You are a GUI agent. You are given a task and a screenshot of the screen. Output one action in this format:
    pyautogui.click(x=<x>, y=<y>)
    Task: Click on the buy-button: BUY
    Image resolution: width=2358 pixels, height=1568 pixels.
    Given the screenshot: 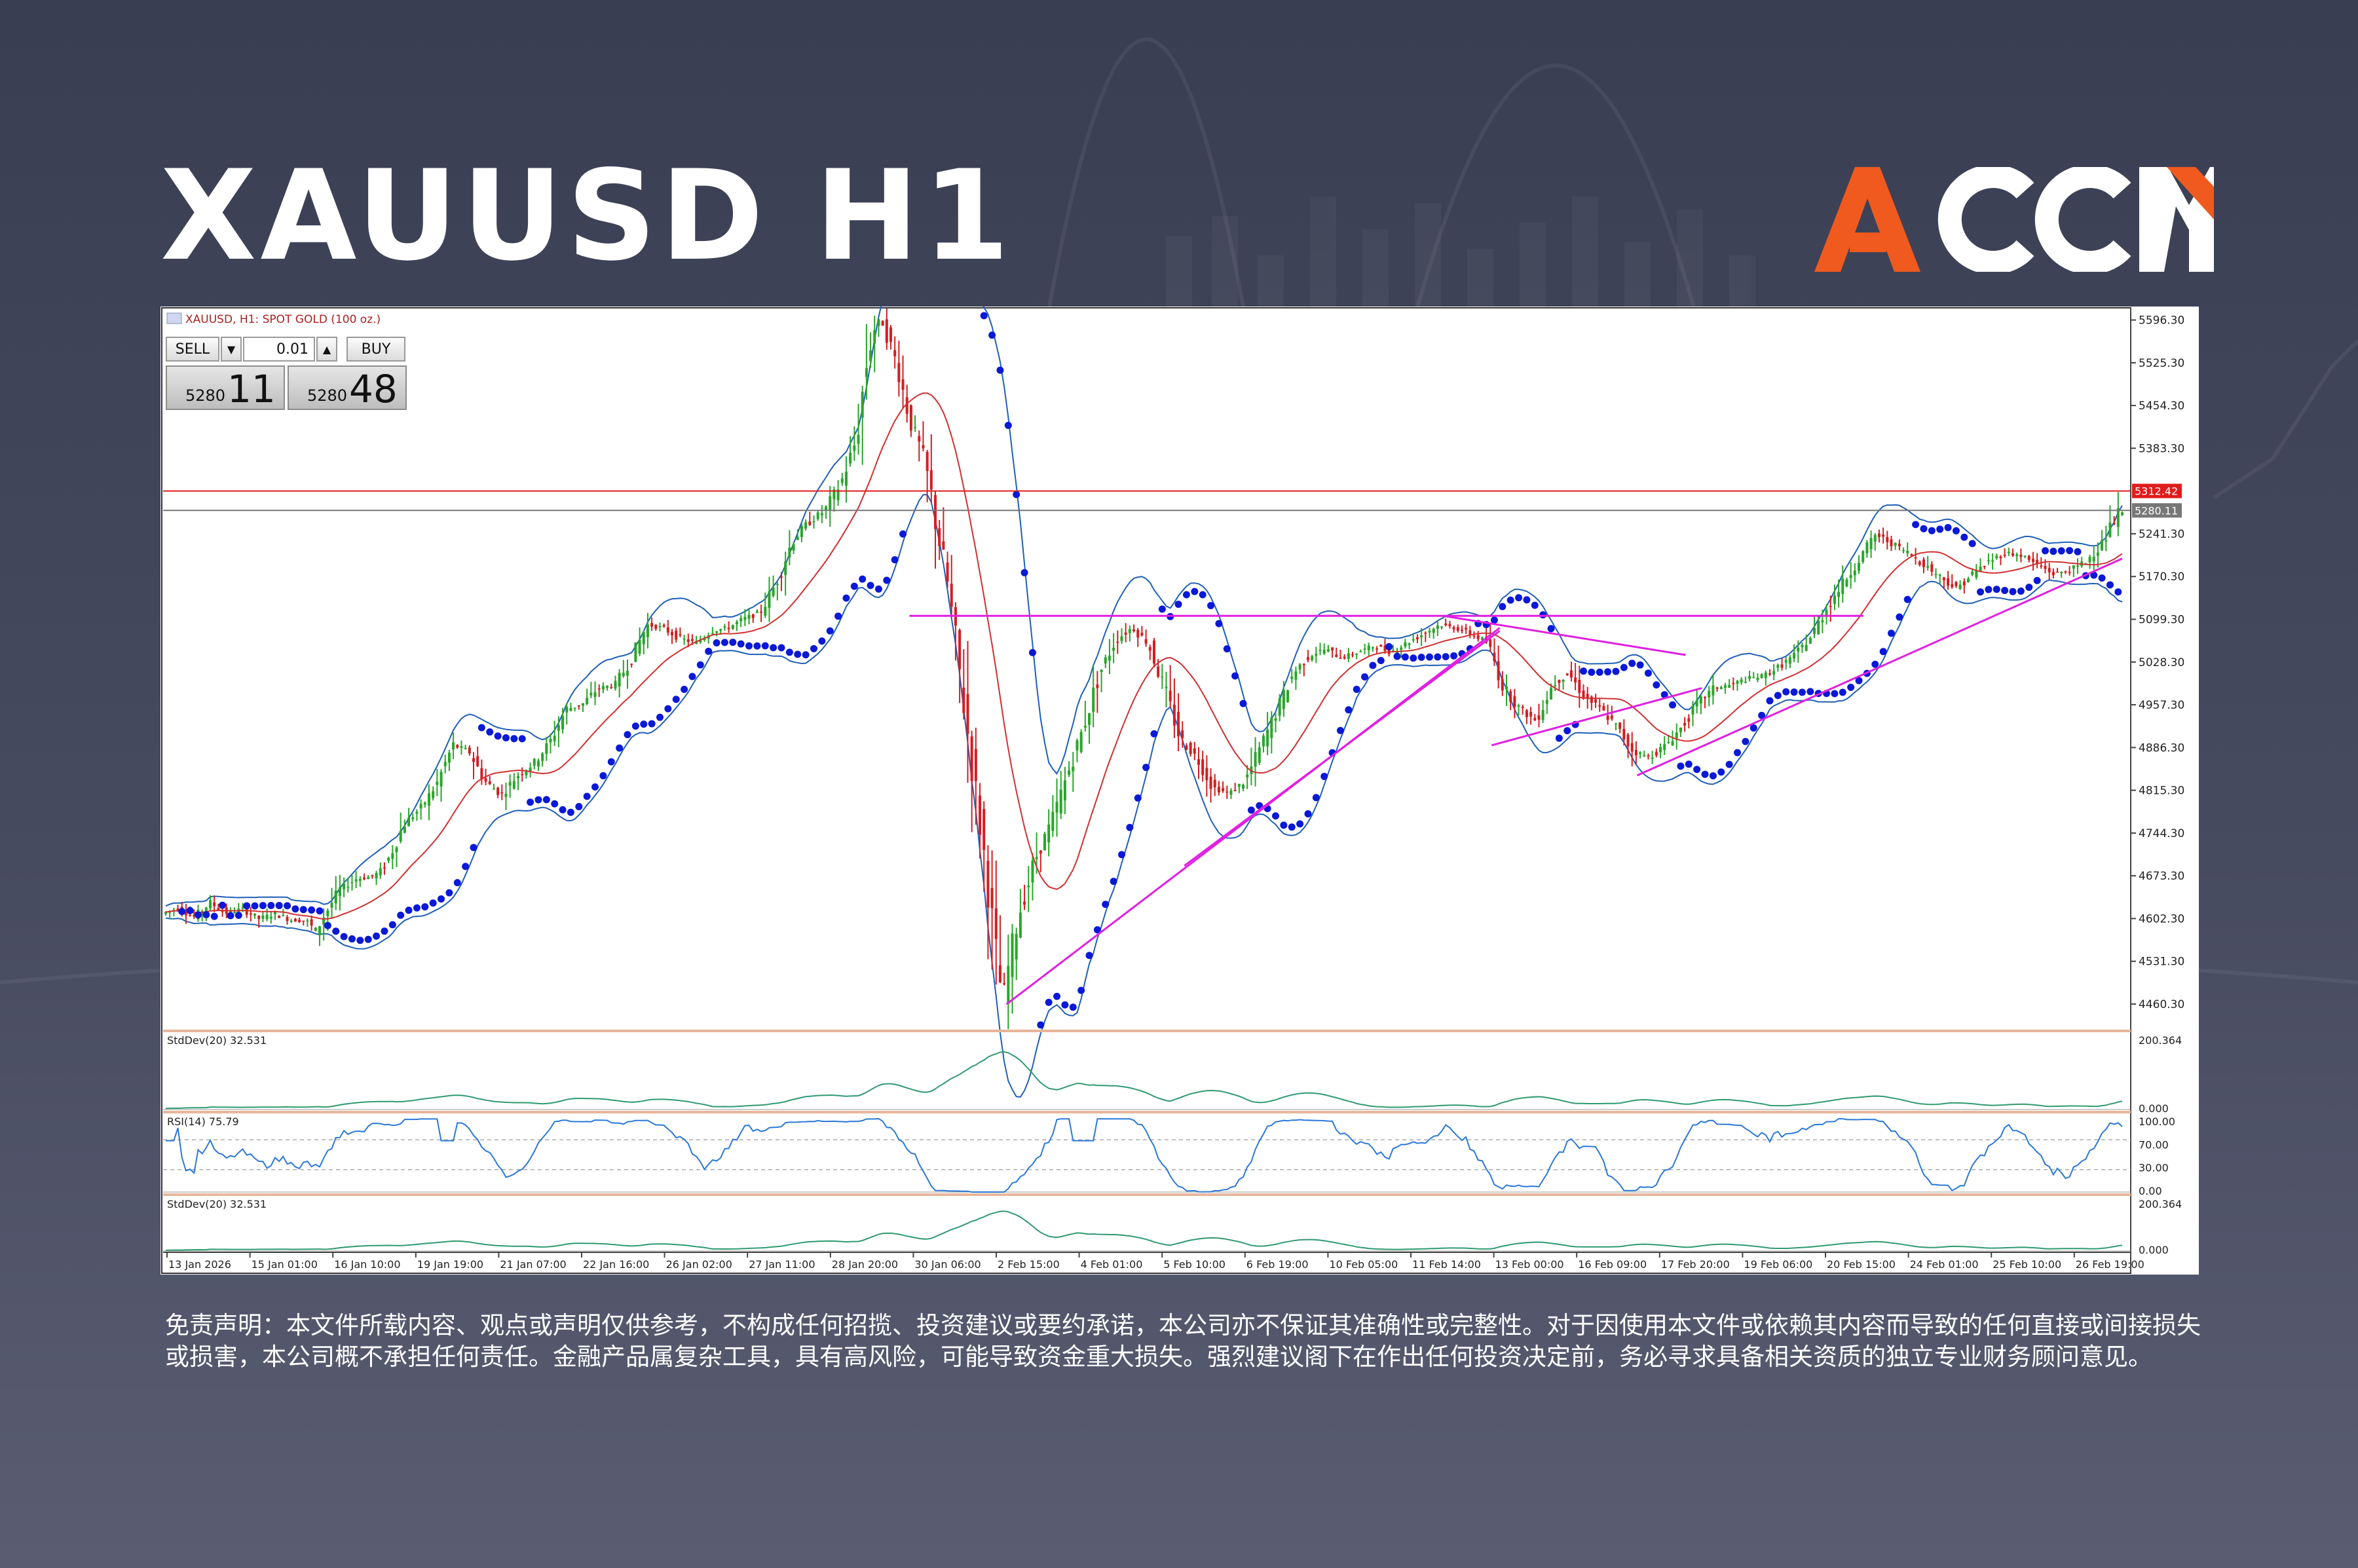 What is the action you would take?
    pyautogui.click(x=376, y=349)
    